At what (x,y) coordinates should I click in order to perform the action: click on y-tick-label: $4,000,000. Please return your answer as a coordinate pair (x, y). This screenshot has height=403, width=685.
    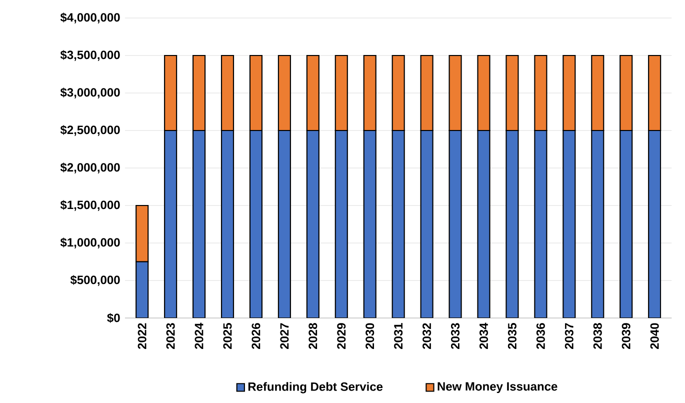
    Looking at the image, I should click on (90, 18).